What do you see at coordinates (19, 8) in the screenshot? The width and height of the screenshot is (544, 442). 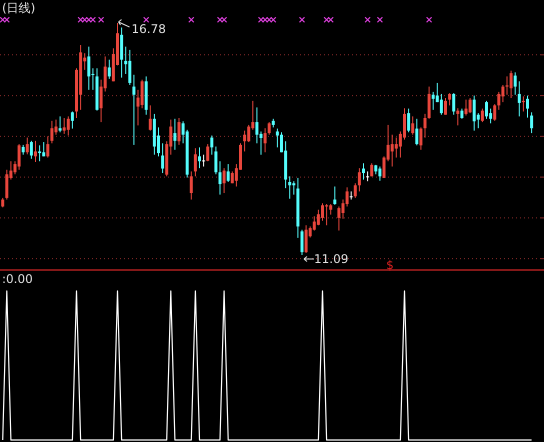 I see `chart-title: (日线)` at bounding box center [19, 8].